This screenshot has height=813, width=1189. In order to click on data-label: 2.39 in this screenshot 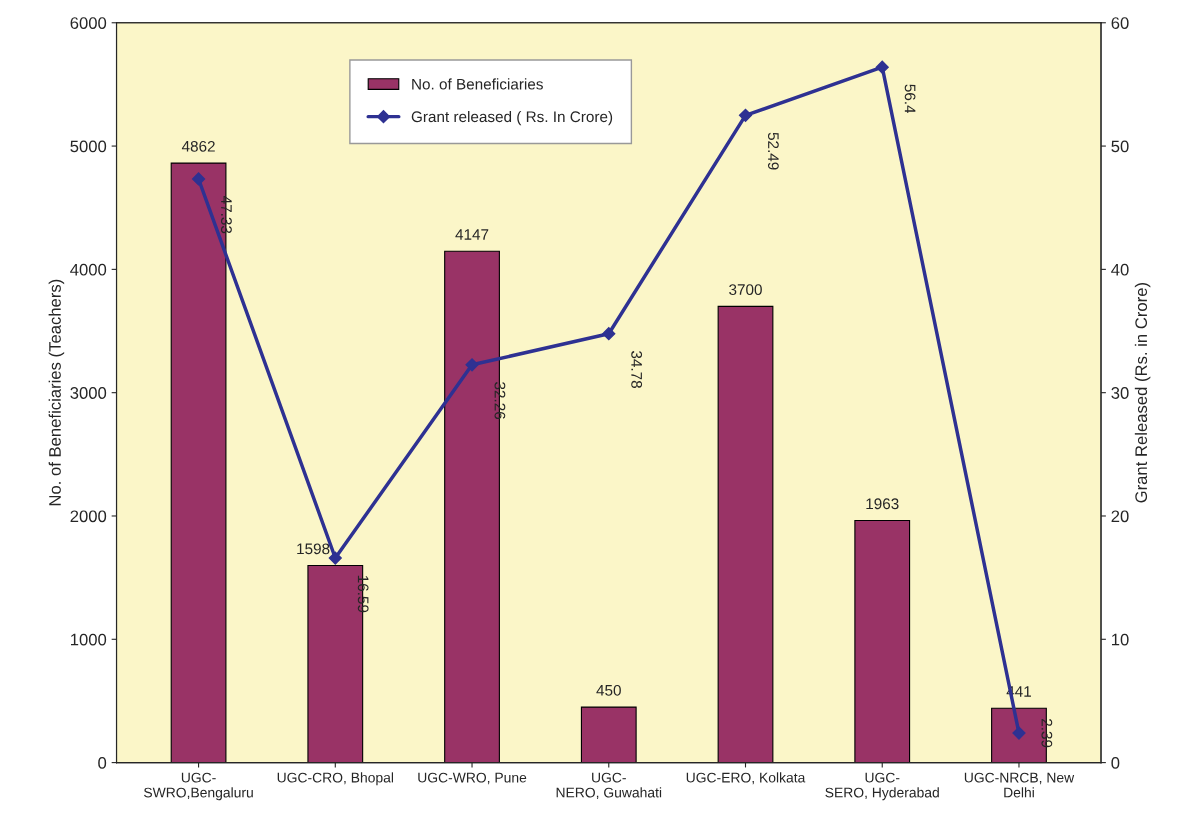, I will do `click(1047, 733)`.